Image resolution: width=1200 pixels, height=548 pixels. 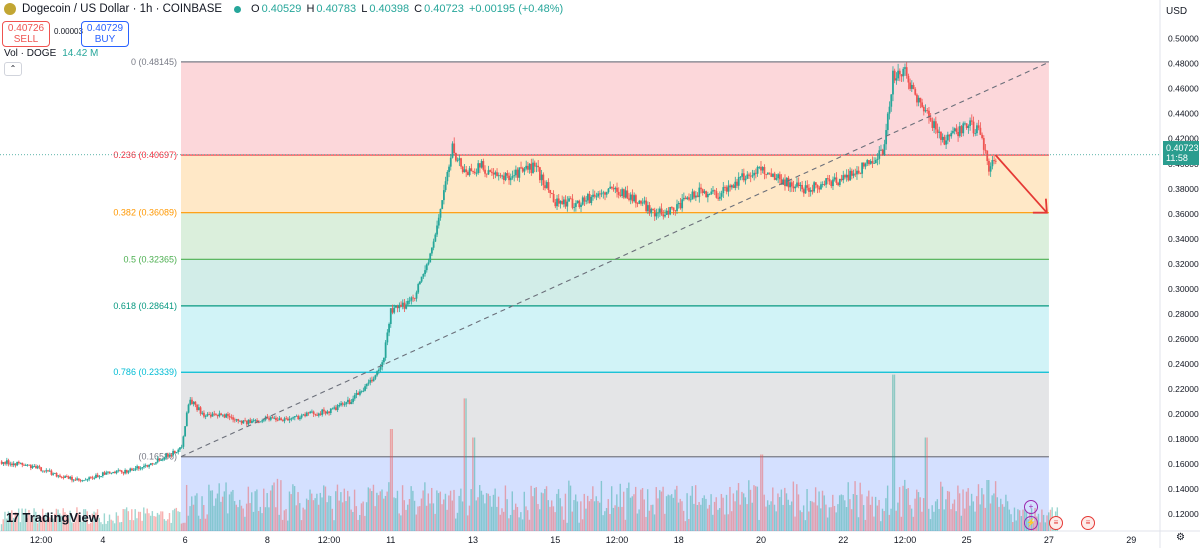 What do you see at coordinates (26, 39) in the screenshot?
I see `sell-label: SELL` at bounding box center [26, 39].